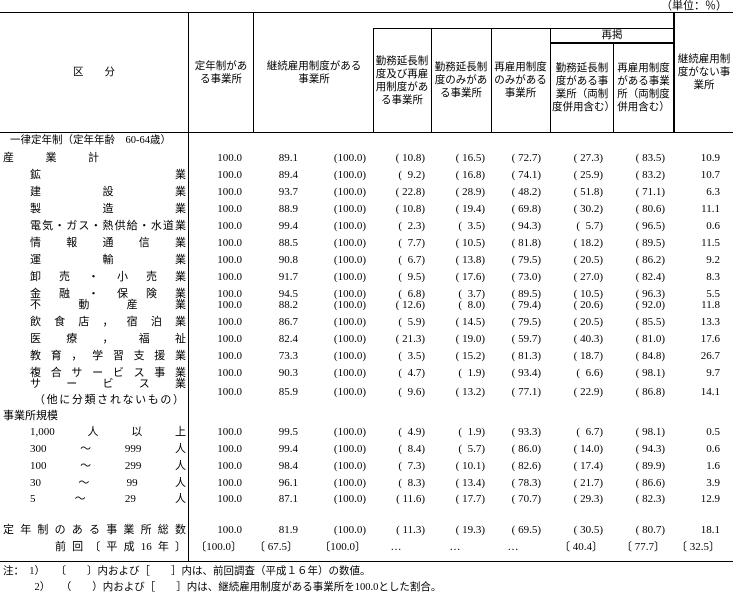 The image size is (733, 593). I want to click on cell-value: ( 14.0), so click(588, 449).